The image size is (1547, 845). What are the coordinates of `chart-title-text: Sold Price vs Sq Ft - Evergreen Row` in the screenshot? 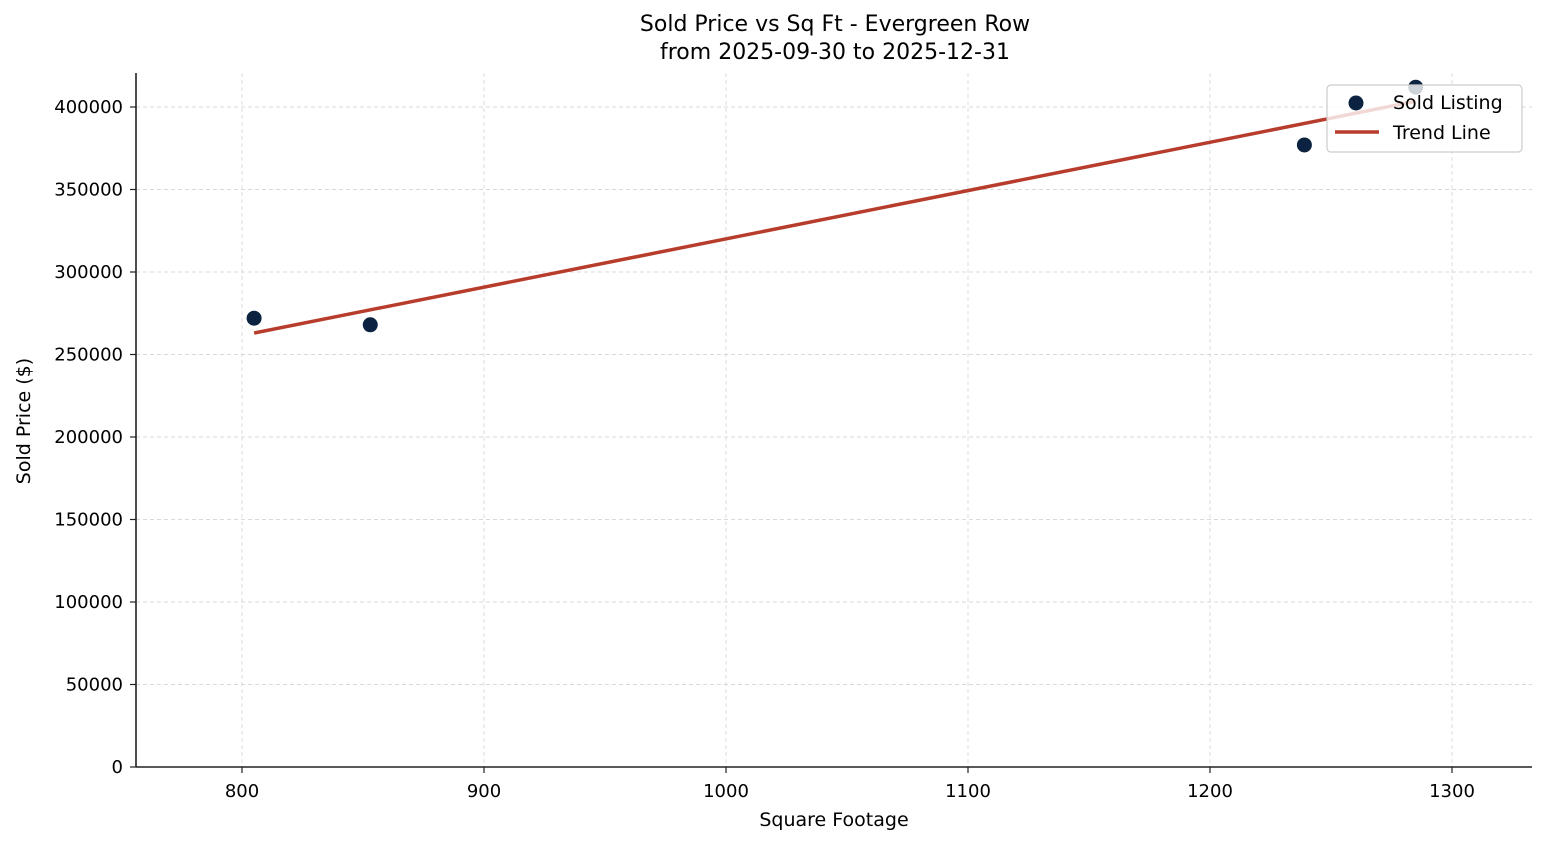 It's located at (835, 24).